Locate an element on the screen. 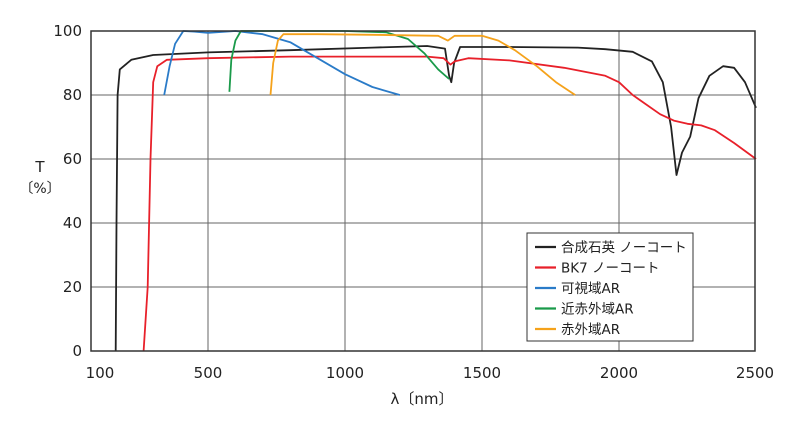  y-tick-label: 20 is located at coordinates (72, 287).